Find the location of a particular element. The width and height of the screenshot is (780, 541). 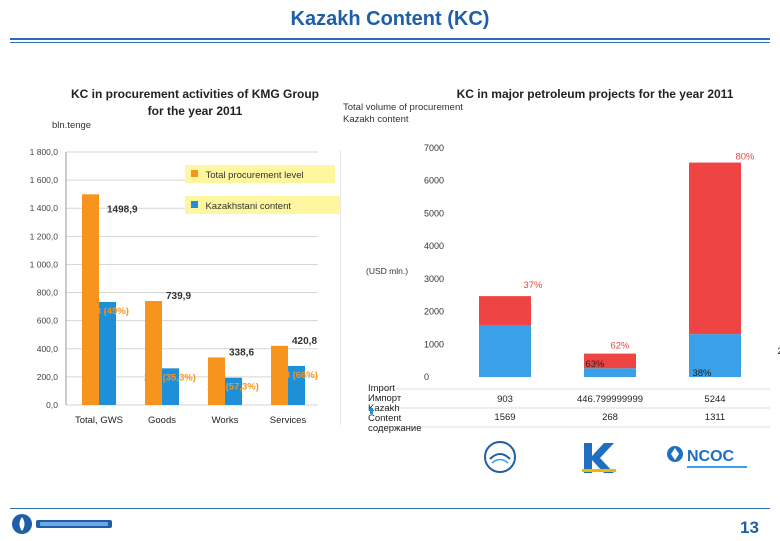

kaz-value-label: 278 (66%) is located at coordinates (296, 375).